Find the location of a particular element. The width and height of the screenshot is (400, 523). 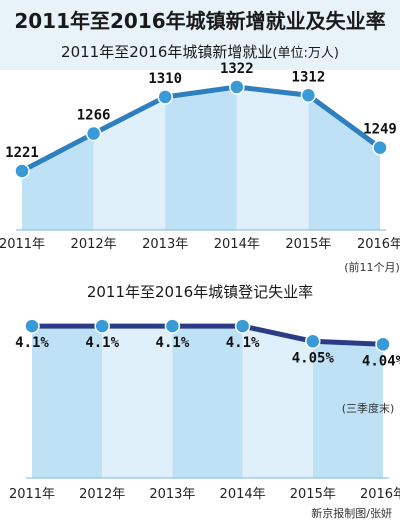

svg-text: 2011年至2016年城镇新增就业(单位:万人) is located at coordinates (200, 52).